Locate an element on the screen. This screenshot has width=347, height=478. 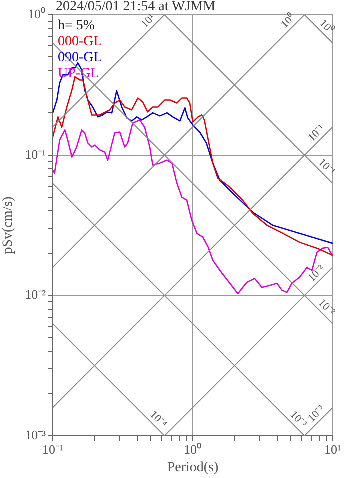
y-tick-label: 10⁻¹ is located at coordinates (35, 154).